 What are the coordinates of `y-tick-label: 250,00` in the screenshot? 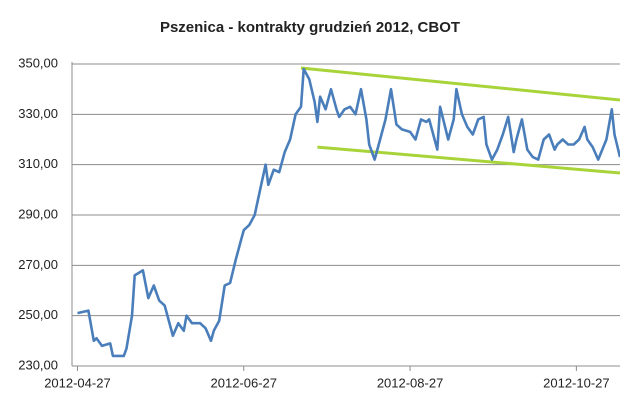 It's located at (38, 314).